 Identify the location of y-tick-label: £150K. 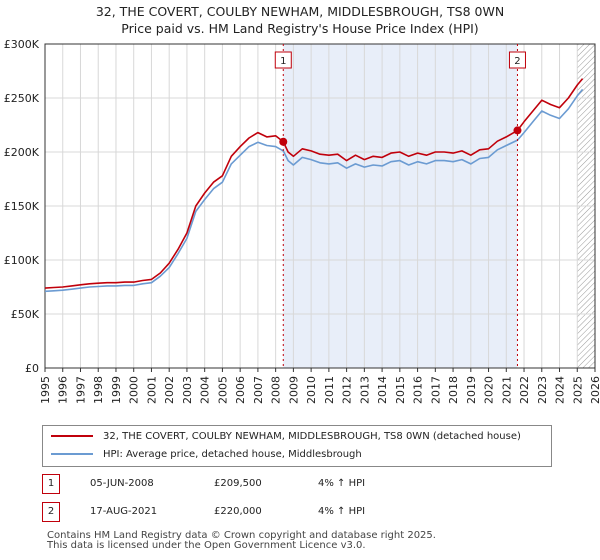
(22, 206).